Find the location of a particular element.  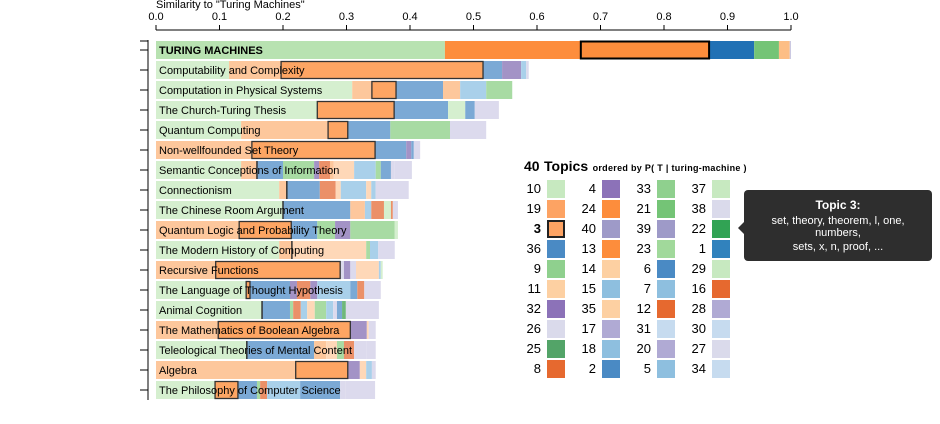

bar-row: Computability and Complexity is located at coordinates (342, 70).